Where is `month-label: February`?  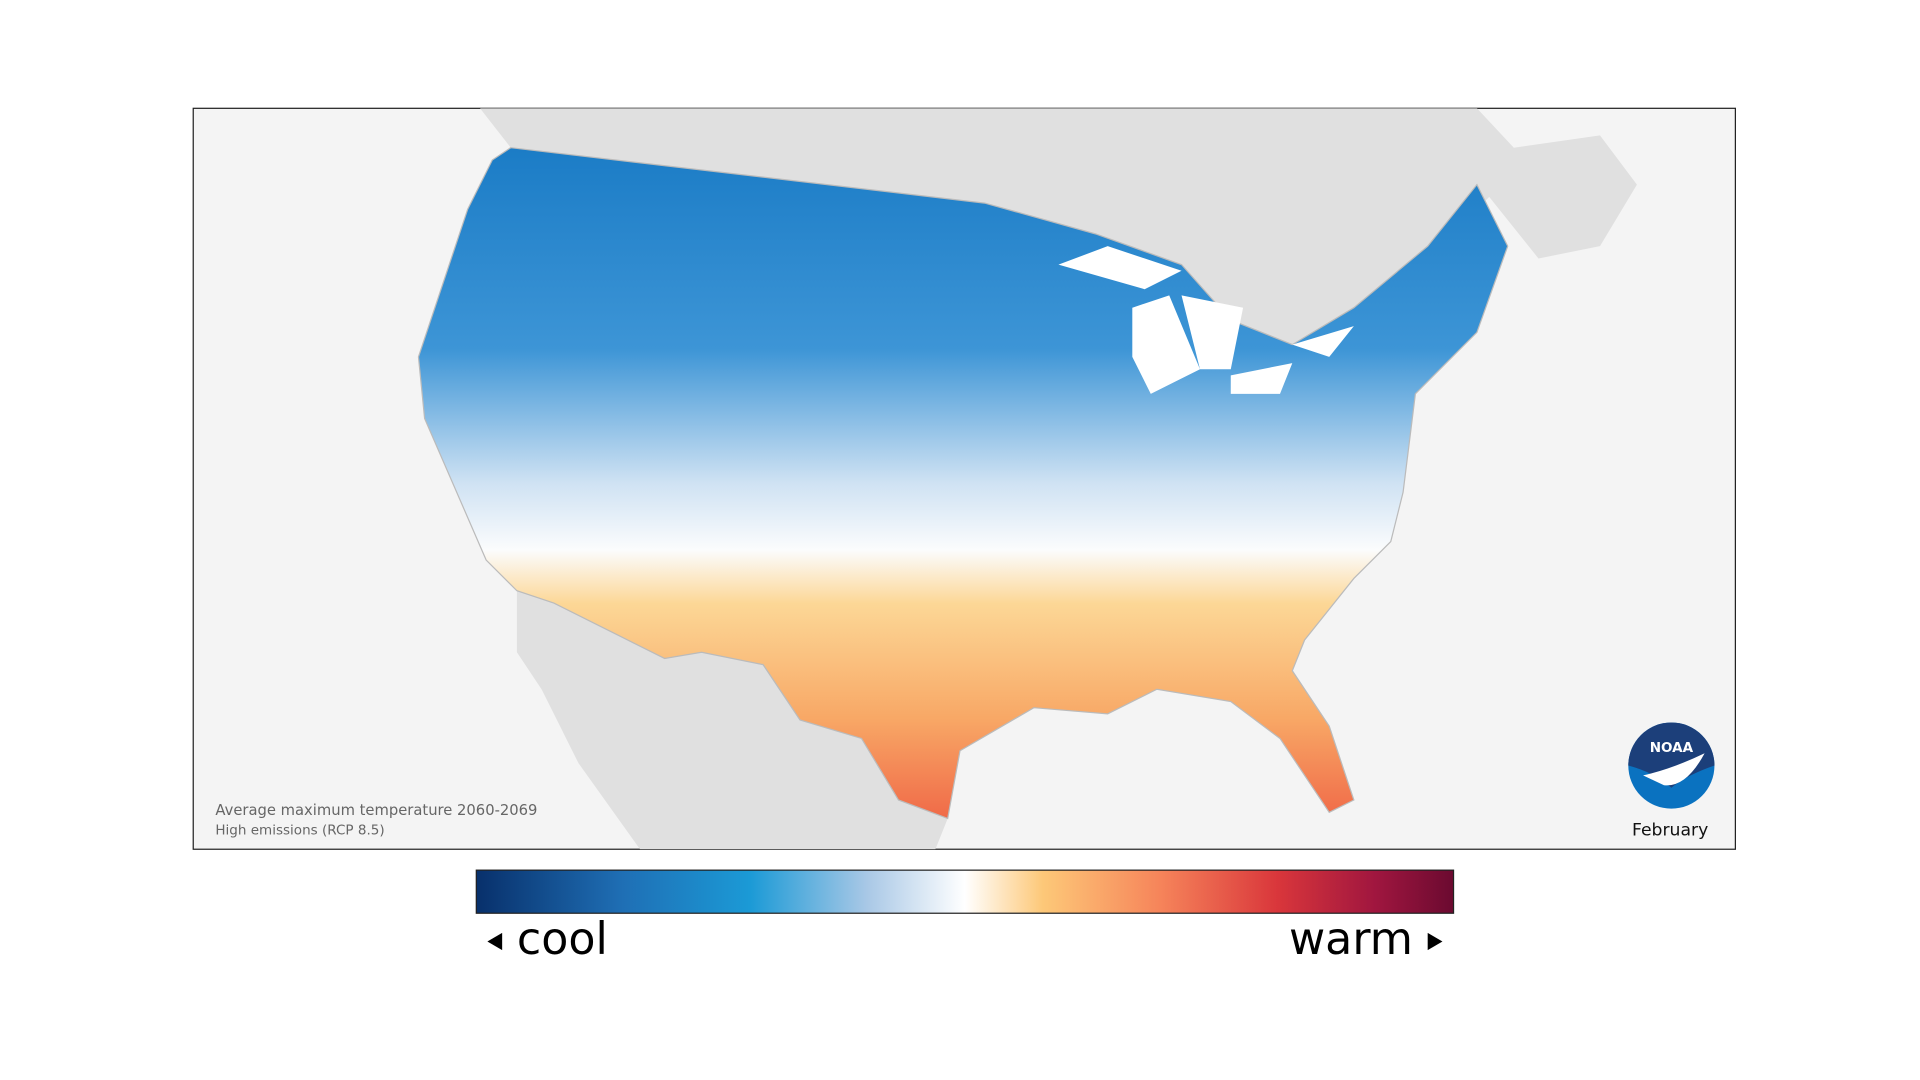 month-label: February is located at coordinates (1670, 831).